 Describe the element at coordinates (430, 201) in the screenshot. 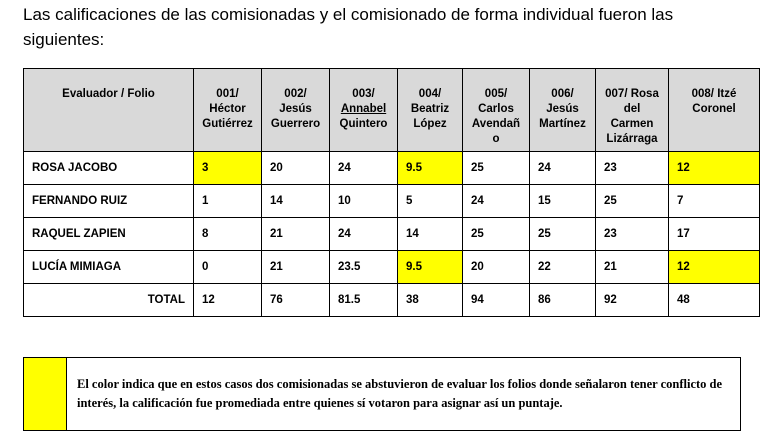

I see `score-cell: 5` at that location.